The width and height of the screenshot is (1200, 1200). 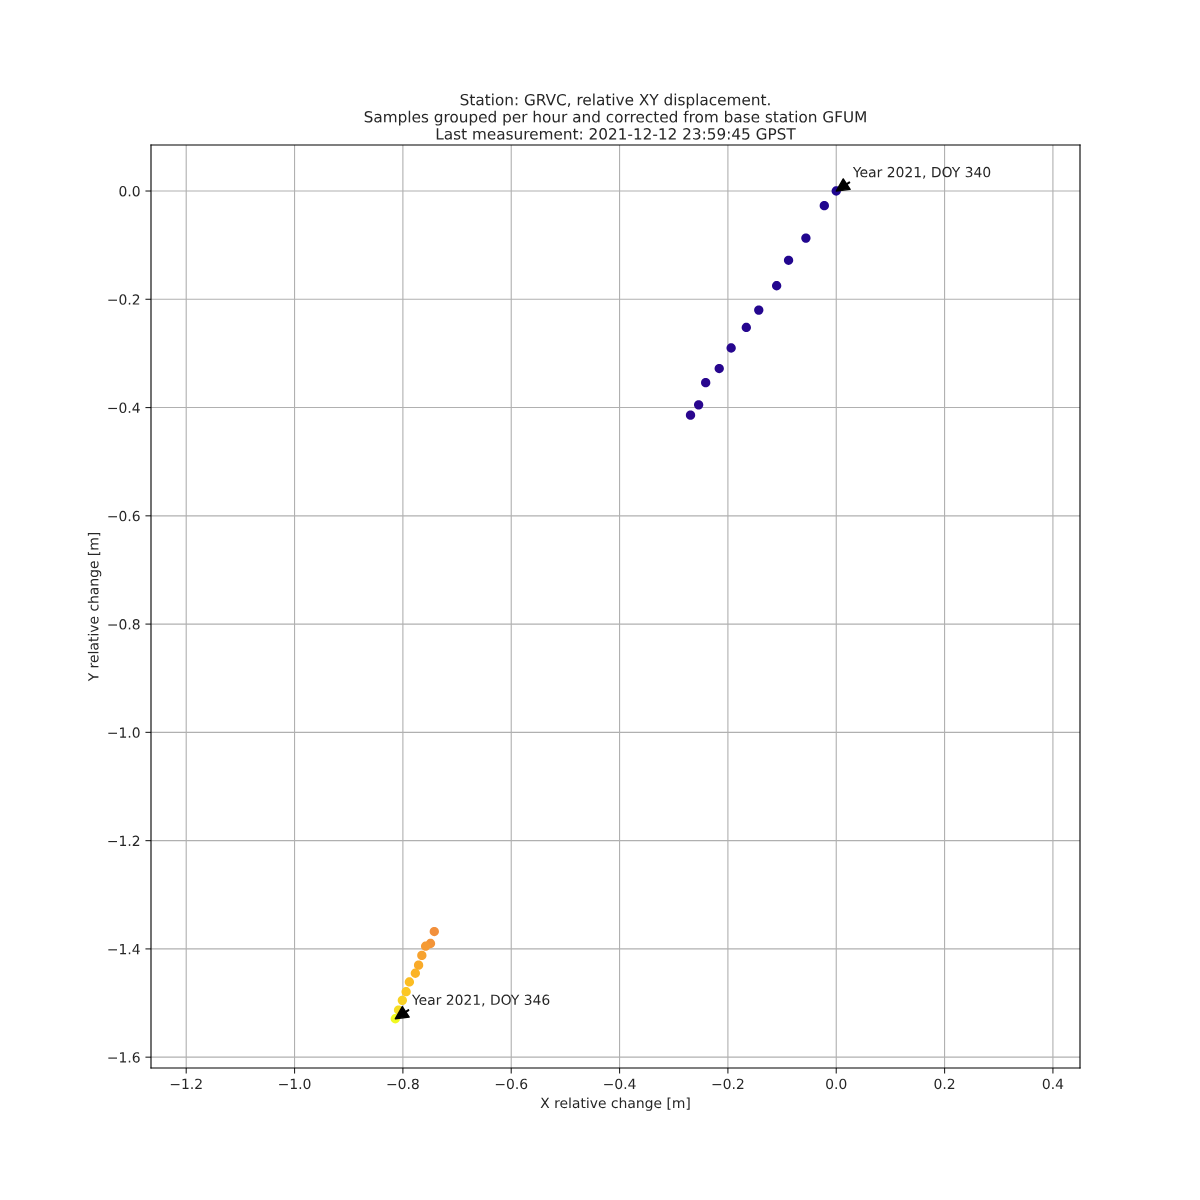 What do you see at coordinates (1053, 1084) in the screenshot?
I see `x-tick-label: 0.4` at bounding box center [1053, 1084].